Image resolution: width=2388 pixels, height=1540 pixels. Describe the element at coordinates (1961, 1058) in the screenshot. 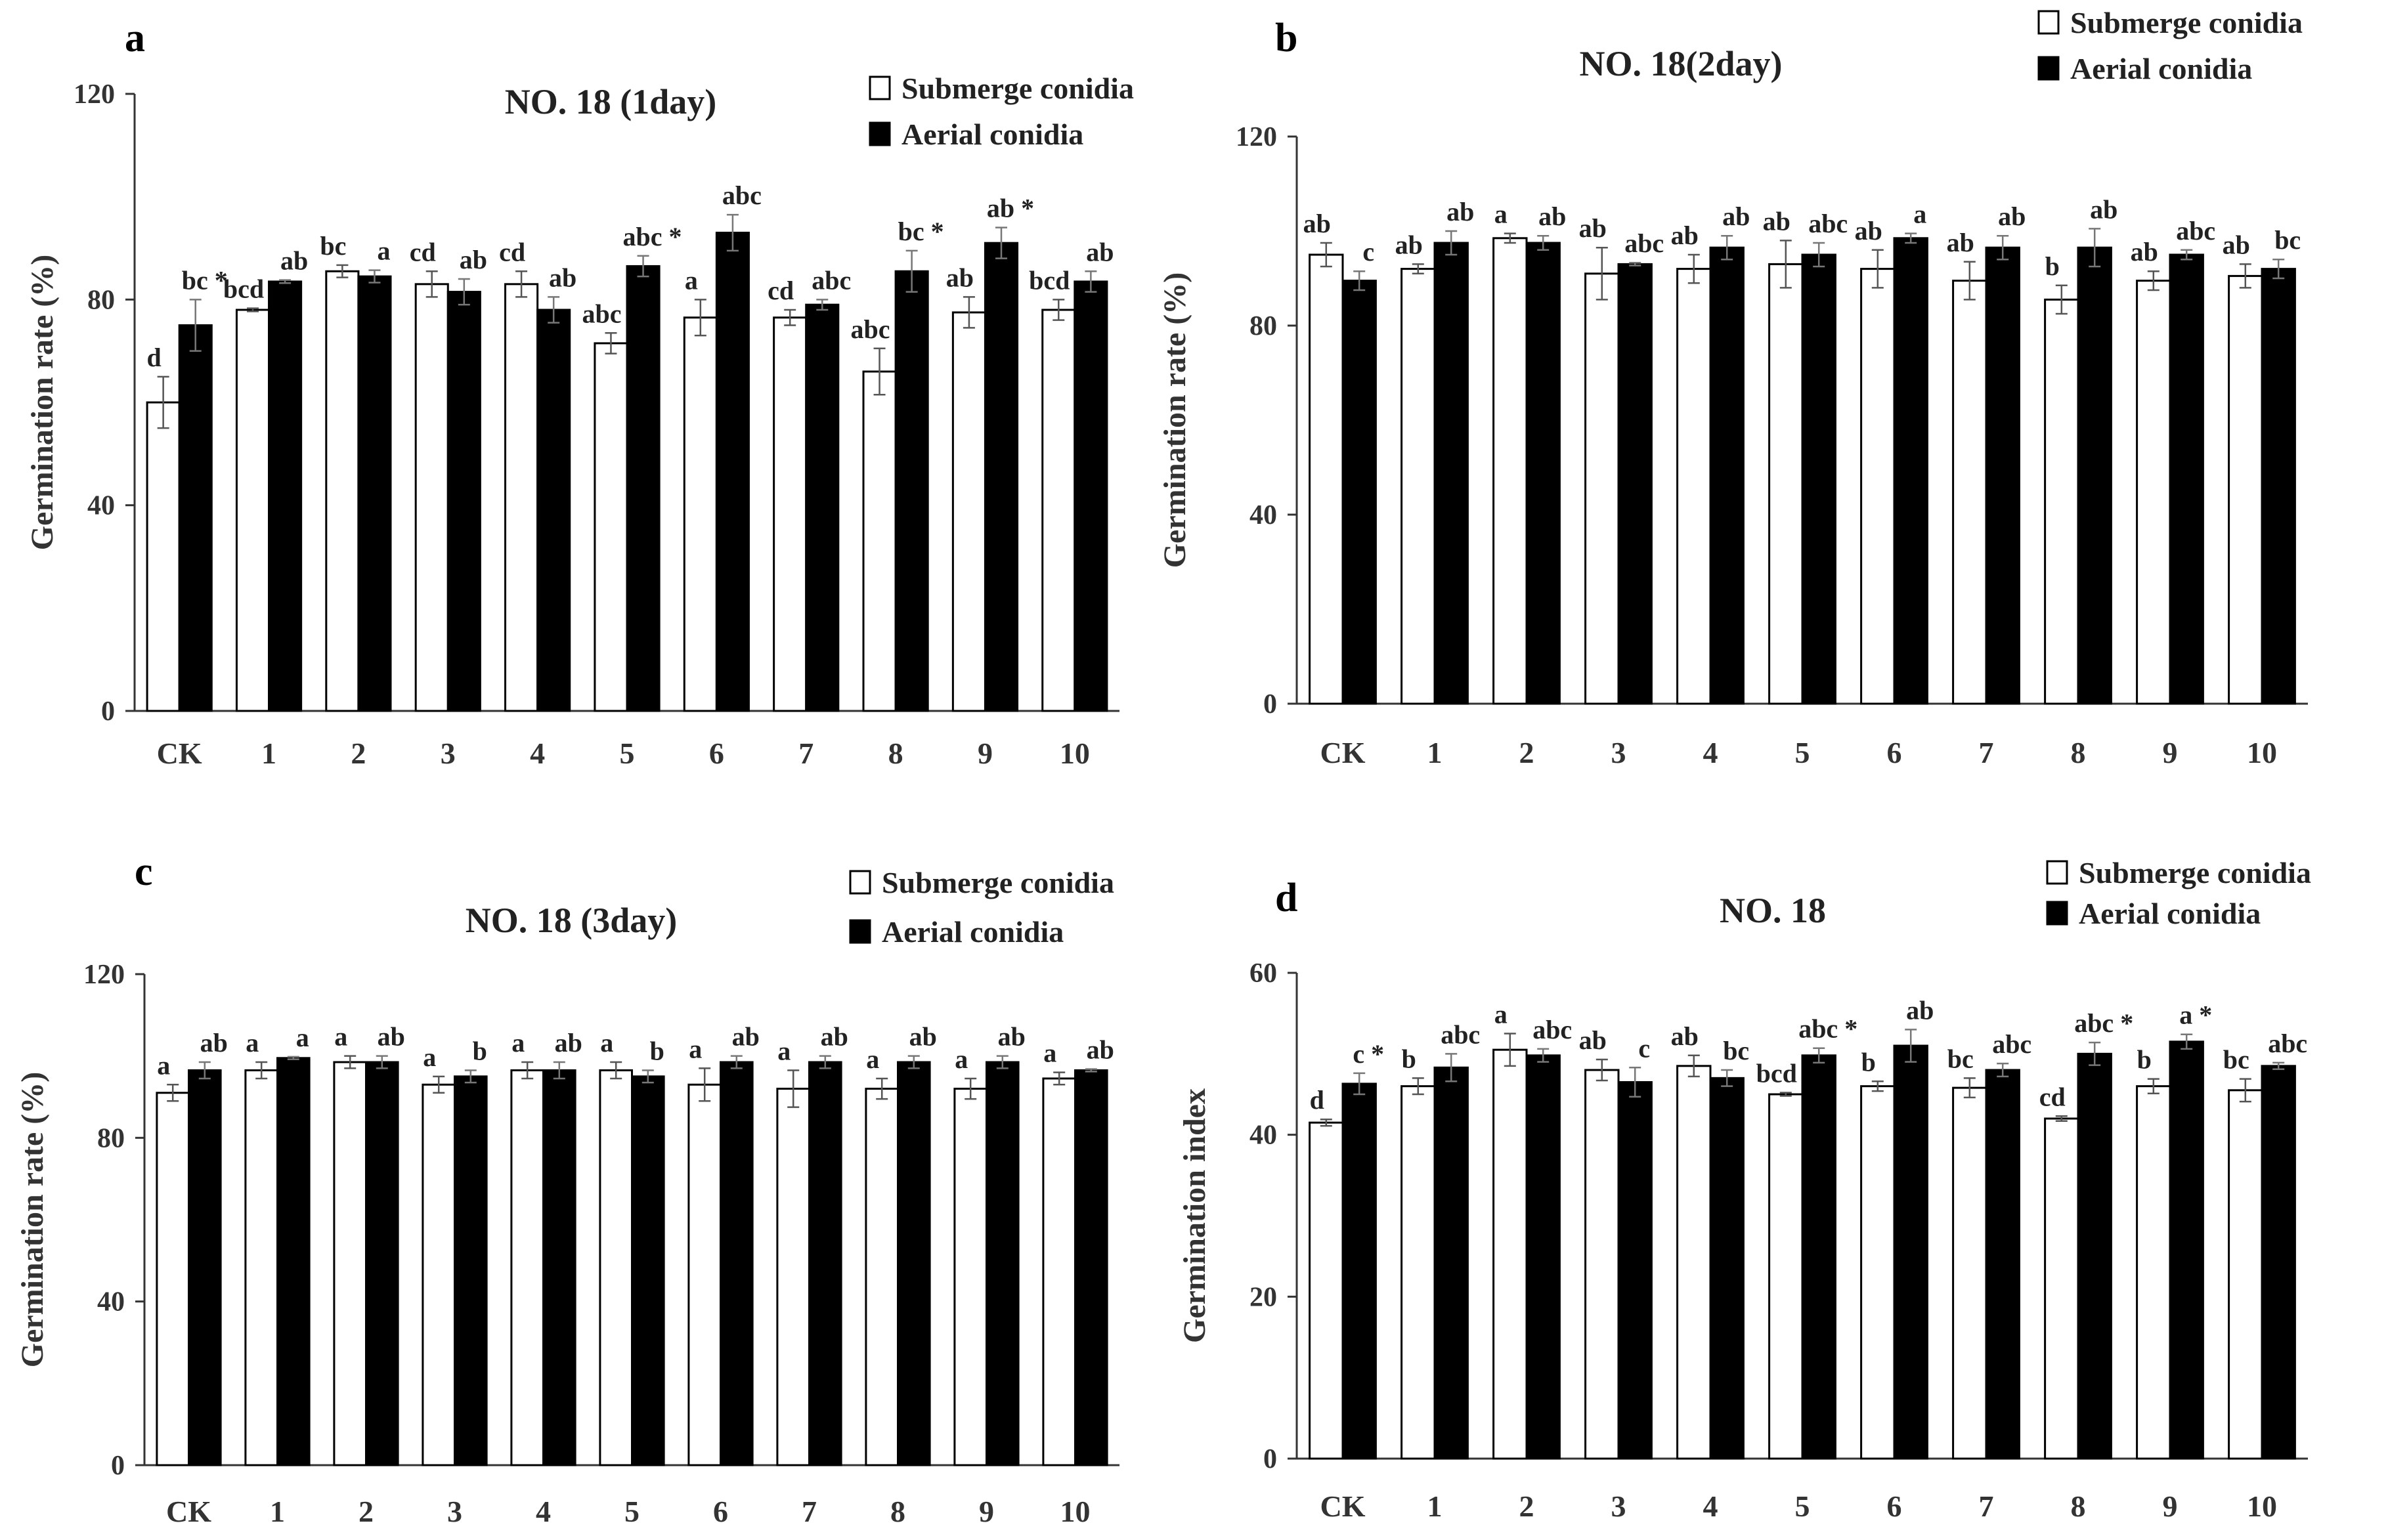

I see `significance-label-submerge: bc` at that location.